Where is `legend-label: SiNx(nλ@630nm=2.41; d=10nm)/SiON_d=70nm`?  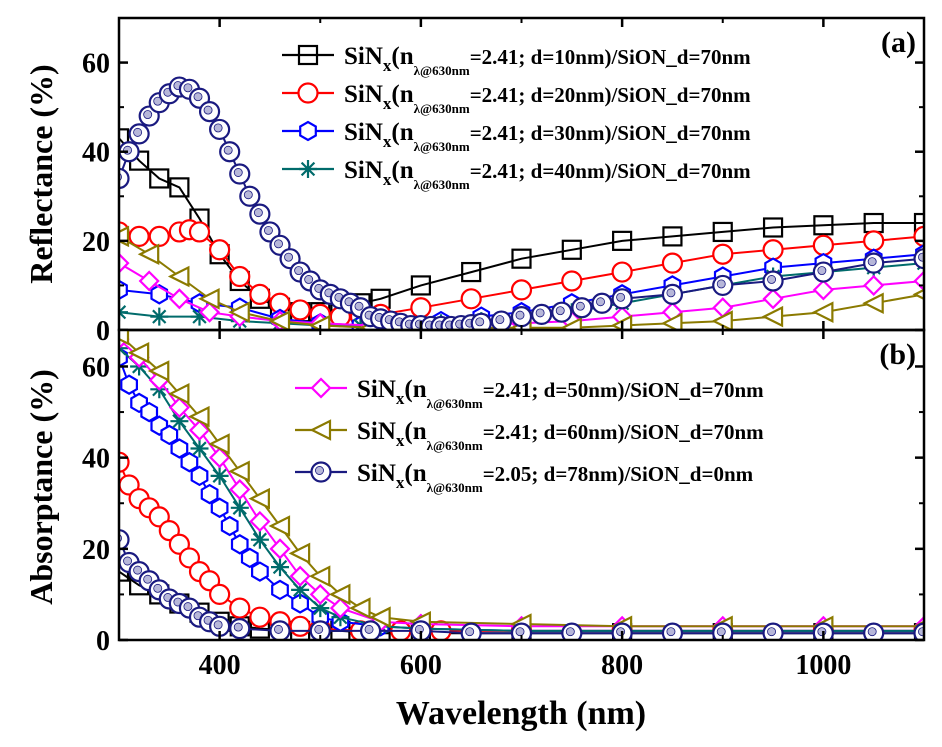 legend-label: SiNx(nλ@630nm=2.41; d=10nm)/SiON_d=70nm is located at coordinates (547, 60).